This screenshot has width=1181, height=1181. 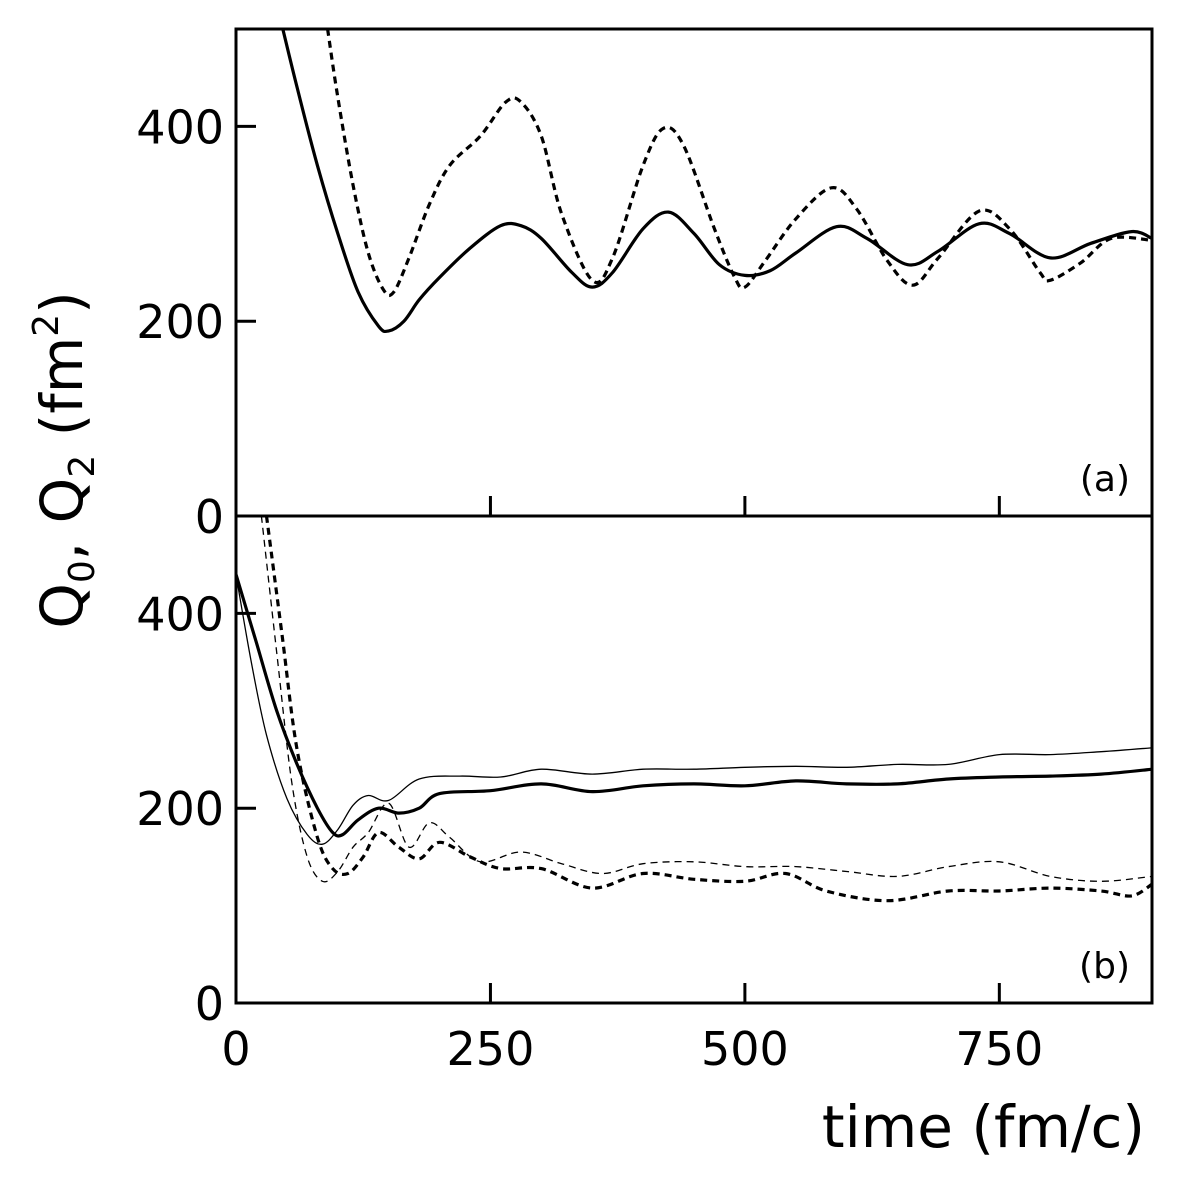 I want to click on x-tick-label: 750, so click(x=999, y=1049).